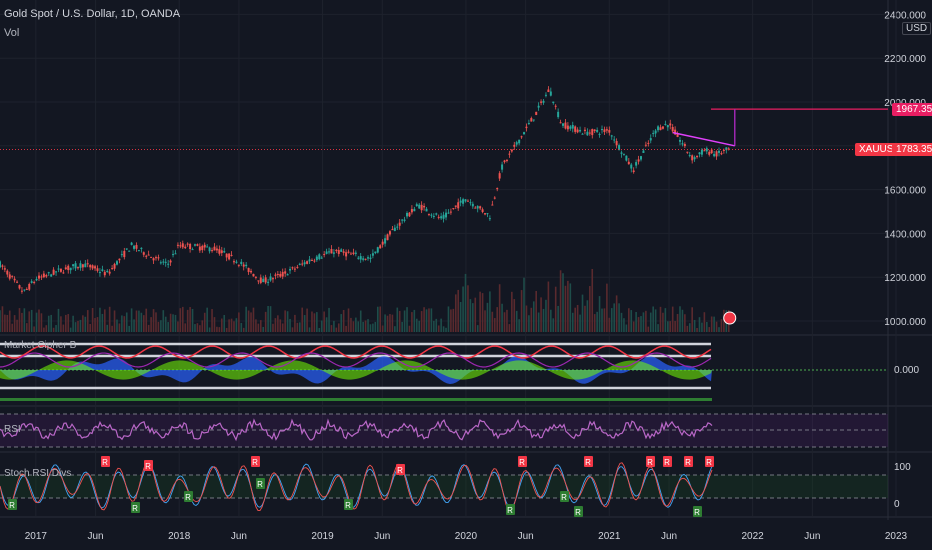 This screenshot has width=932, height=550. What do you see at coordinates (444, 430) in the screenshot?
I see `rsi-band` at bounding box center [444, 430].